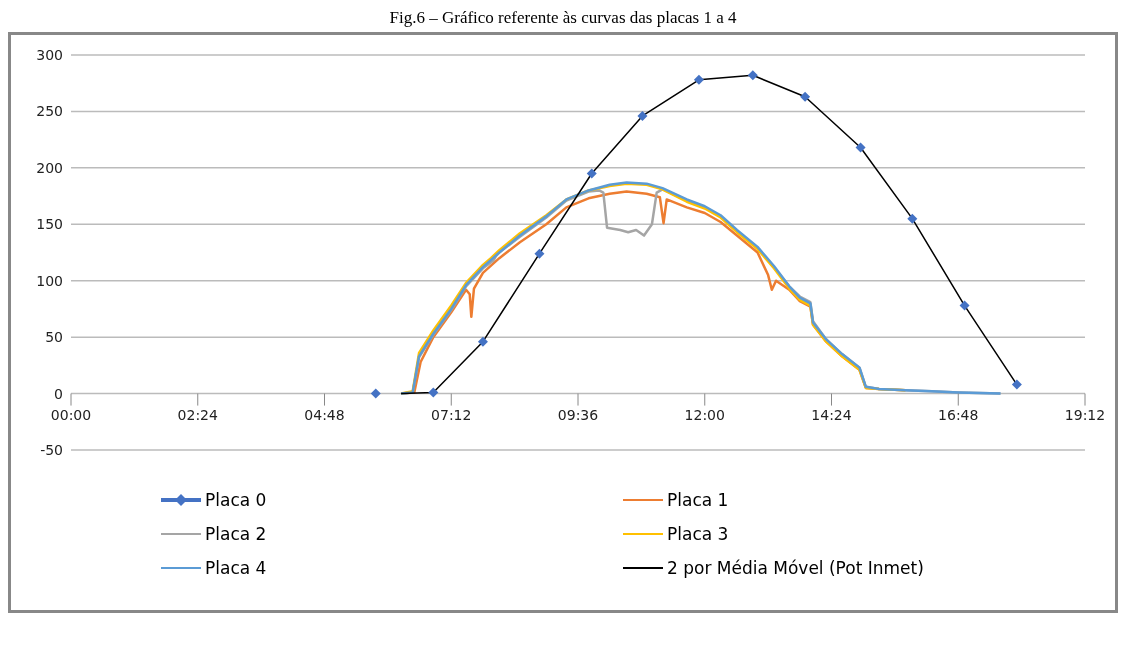 The height and width of the screenshot is (645, 1131). Describe the element at coordinates (236, 500) in the screenshot. I see `legend-label: Placa 0` at that location.